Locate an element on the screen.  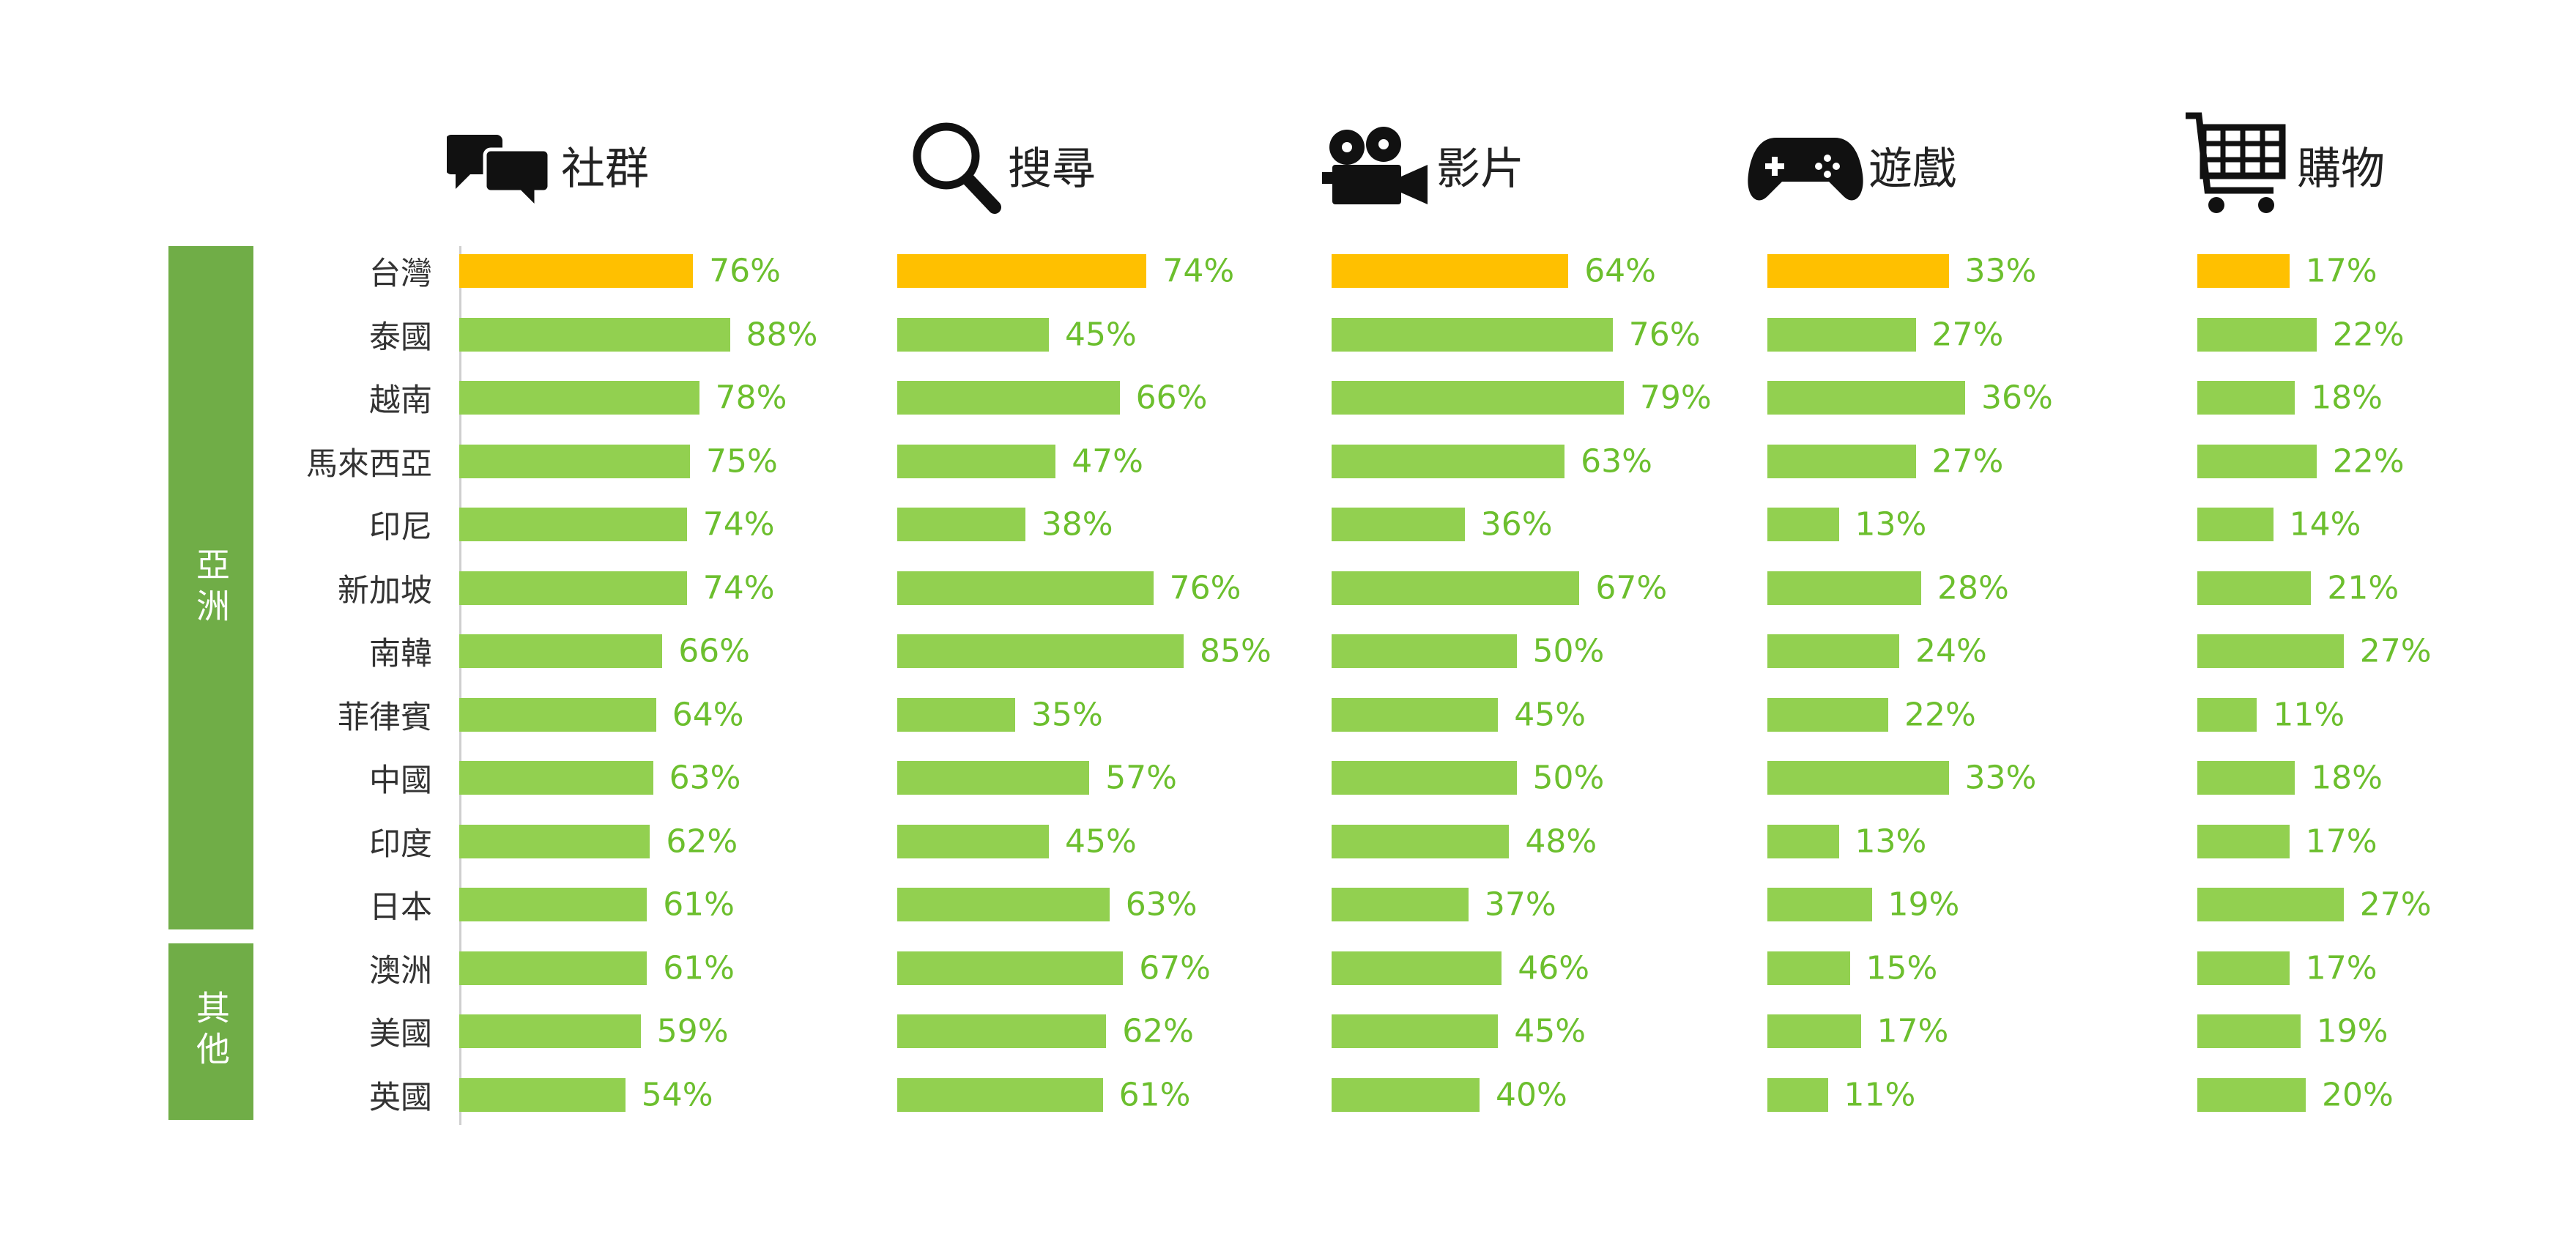
country-label: 越南 is located at coordinates (400, 400).